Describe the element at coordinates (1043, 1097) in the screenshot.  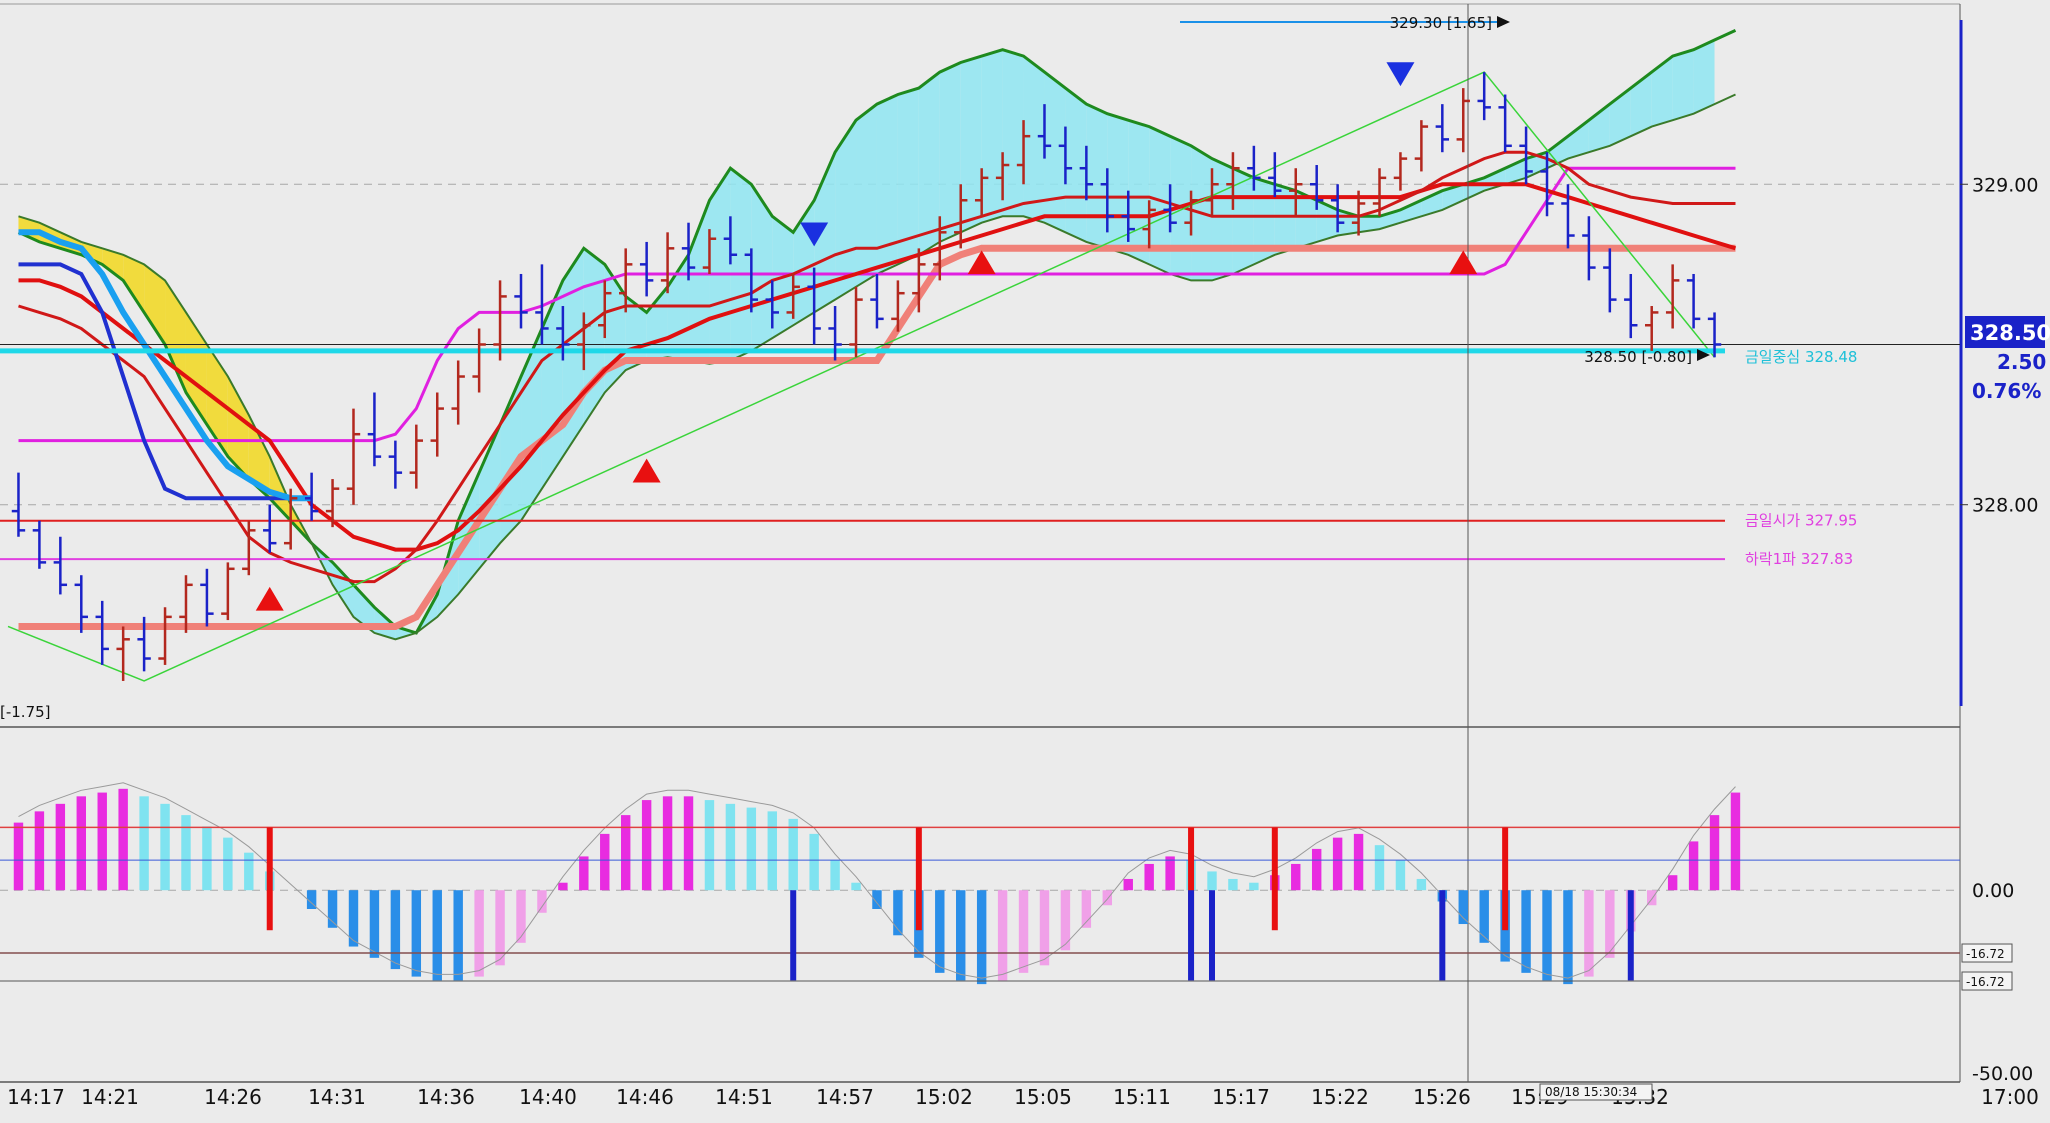
I see `time-tick-label: 15:05` at that location.